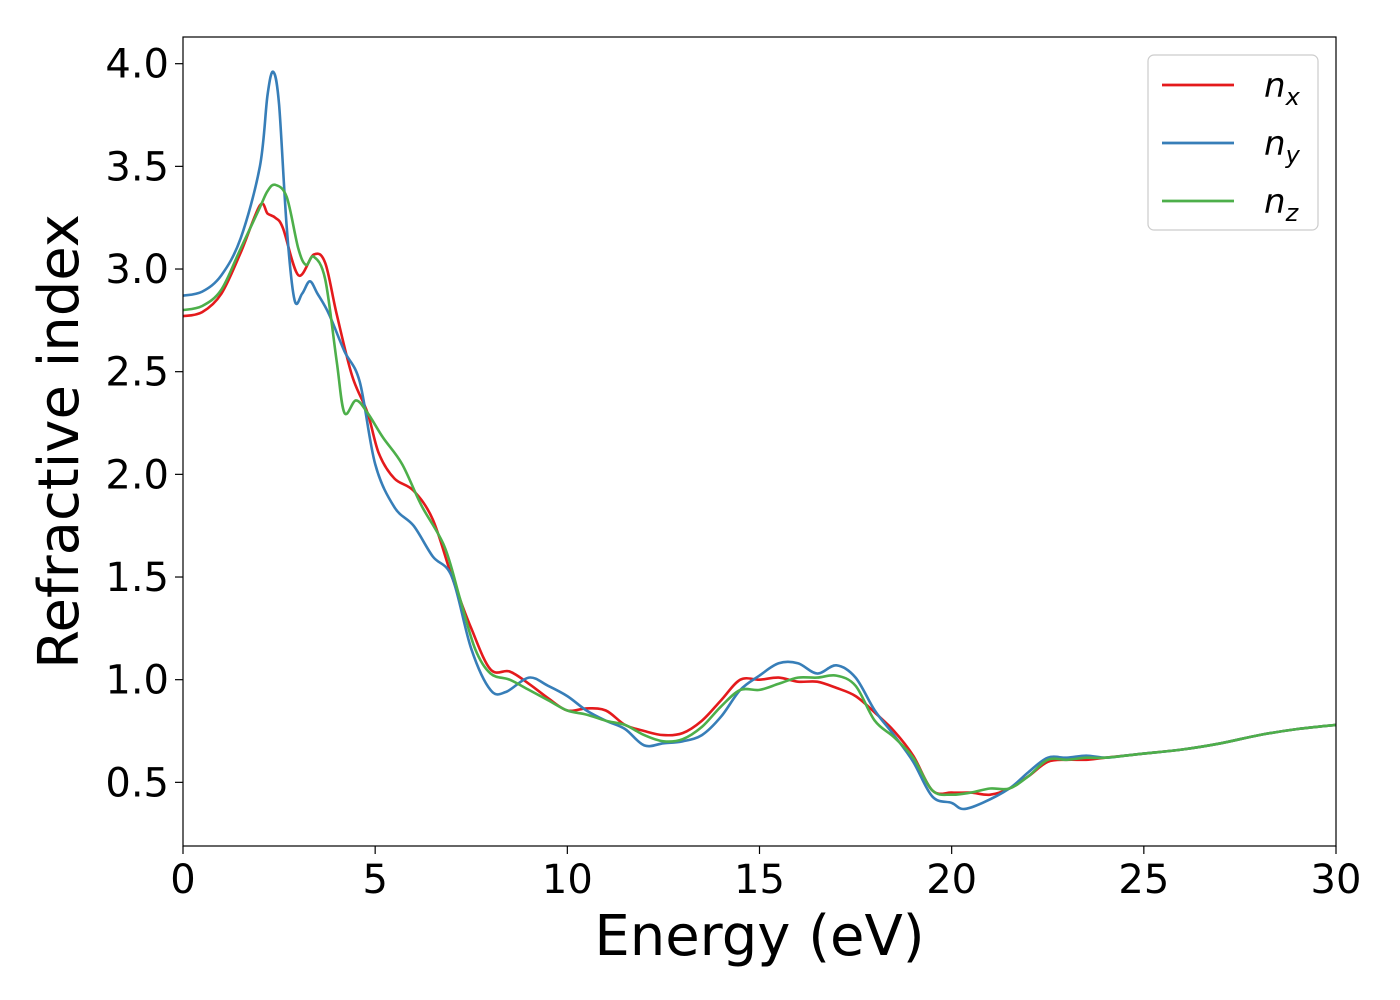 This screenshot has width=1400, height=1000. Describe the element at coordinates (137, 167) in the screenshot. I see `y-tick-label: 3.5` at that location.